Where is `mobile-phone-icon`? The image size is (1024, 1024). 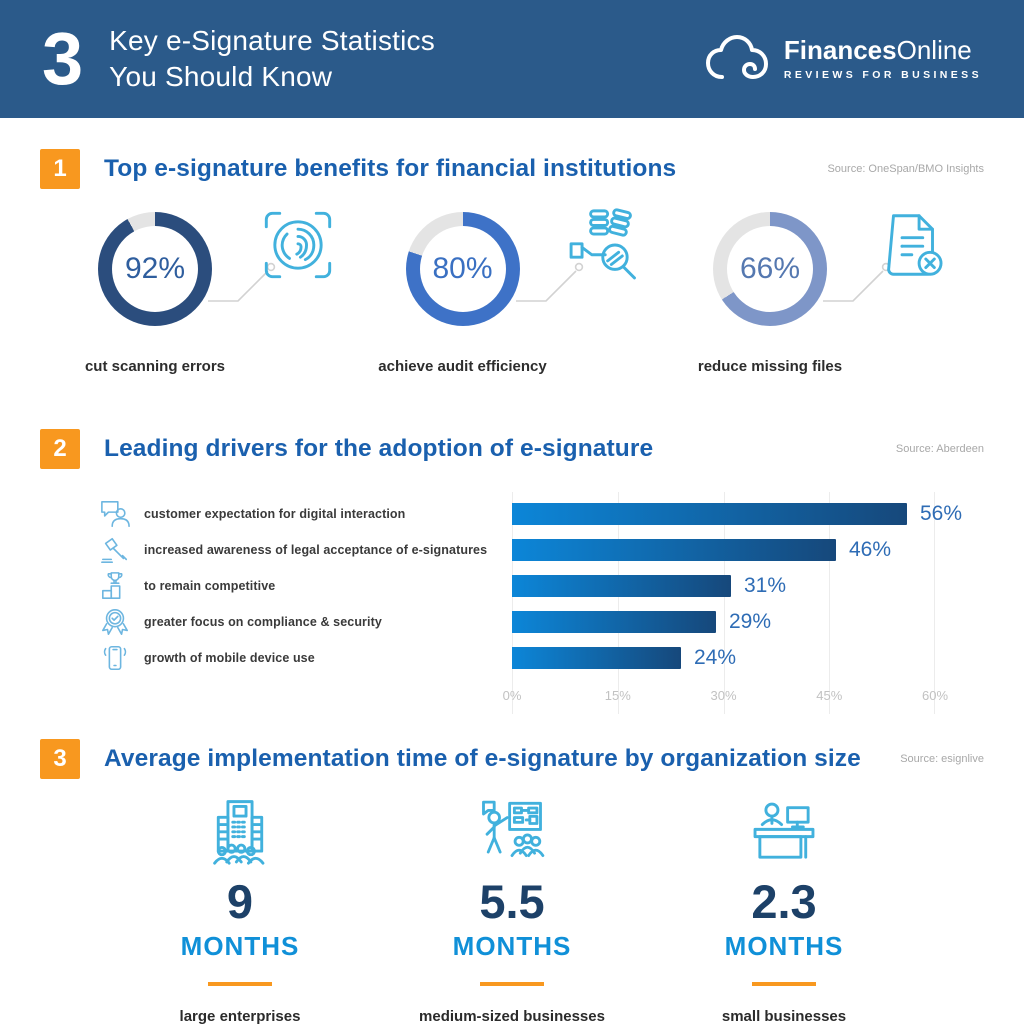 mobile-phone-icon is located at coordinates (115, 658).